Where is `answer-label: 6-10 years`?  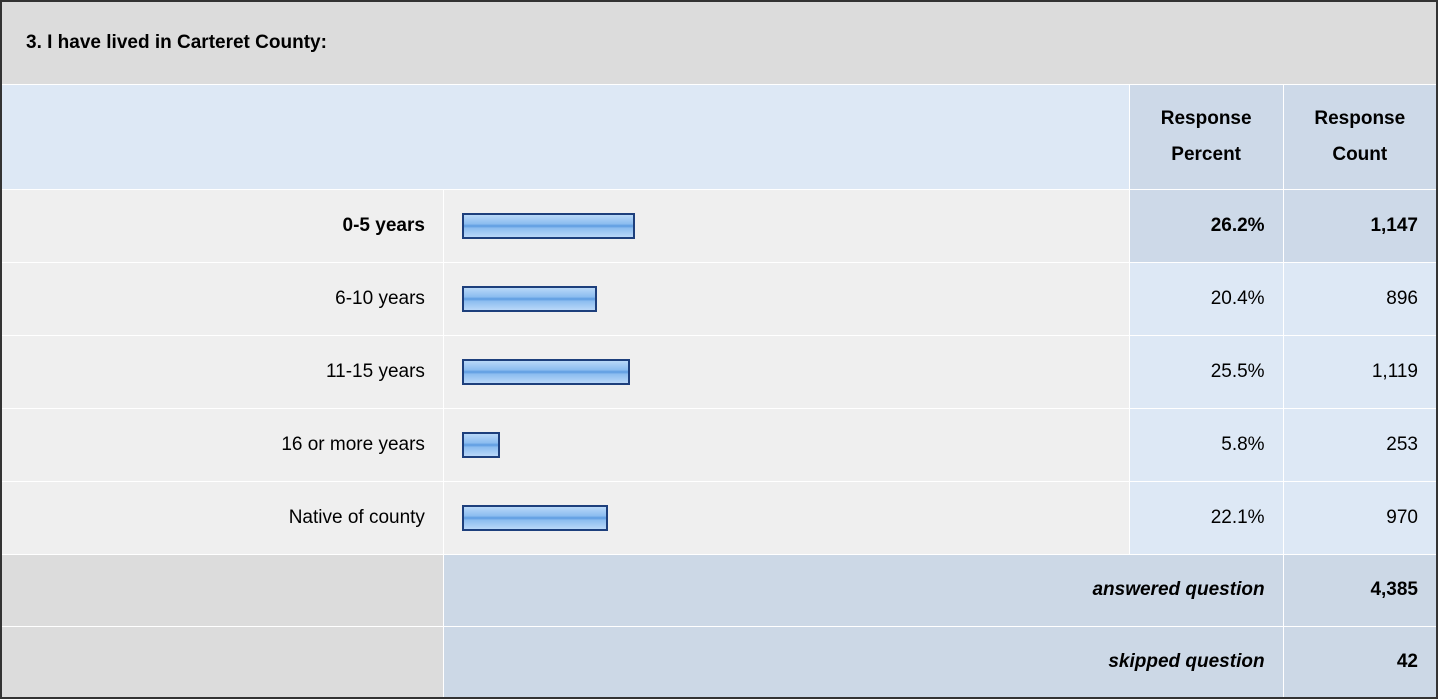 answer-label: 6-10 years is located at coordinates (222, 298).